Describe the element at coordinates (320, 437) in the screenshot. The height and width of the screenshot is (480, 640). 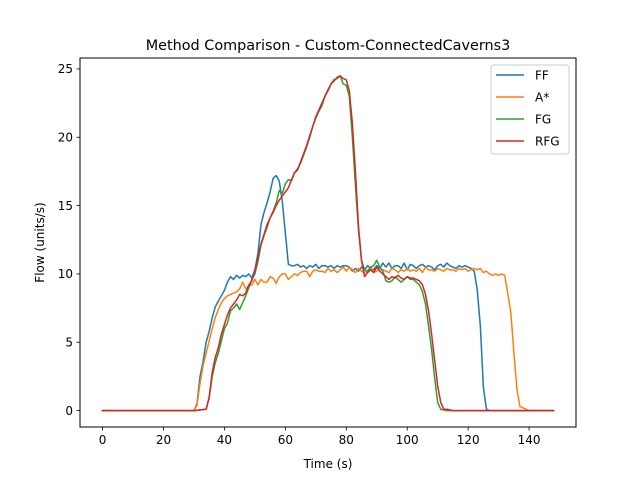
I see `x-axis-ticks: 0 20 40 60 80 100 120 140` at that location.